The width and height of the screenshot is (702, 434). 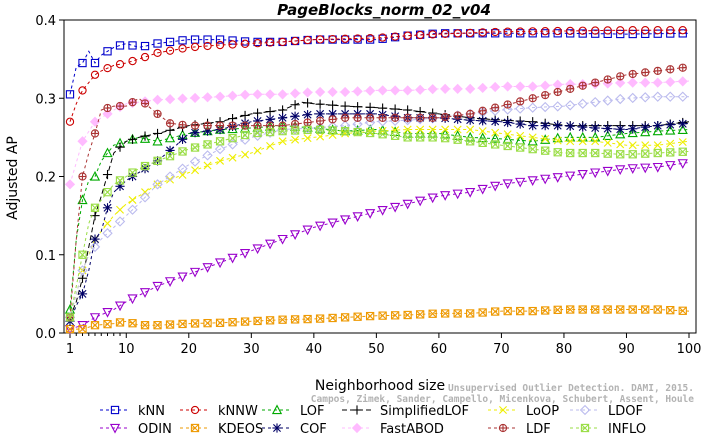 What do you see at coordinates (251, 349) in the screenshot?
I see `x-tick-label-30: 30` at bounding box center [251, 349].